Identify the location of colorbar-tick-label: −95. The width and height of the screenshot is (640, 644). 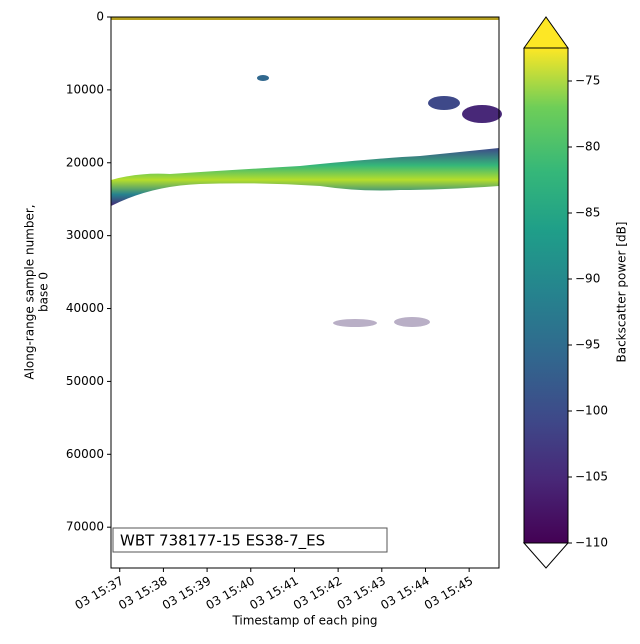
(587, 345).